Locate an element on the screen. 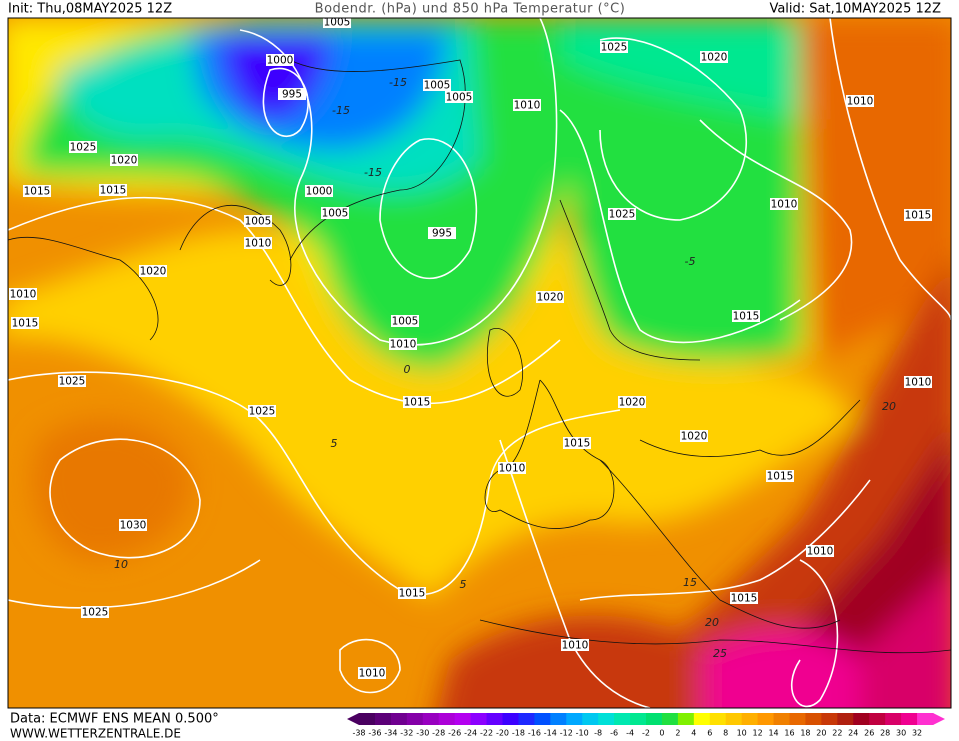 The image size is (959, 741). colorbar-label: 14 is located at coordinates (773, 733).